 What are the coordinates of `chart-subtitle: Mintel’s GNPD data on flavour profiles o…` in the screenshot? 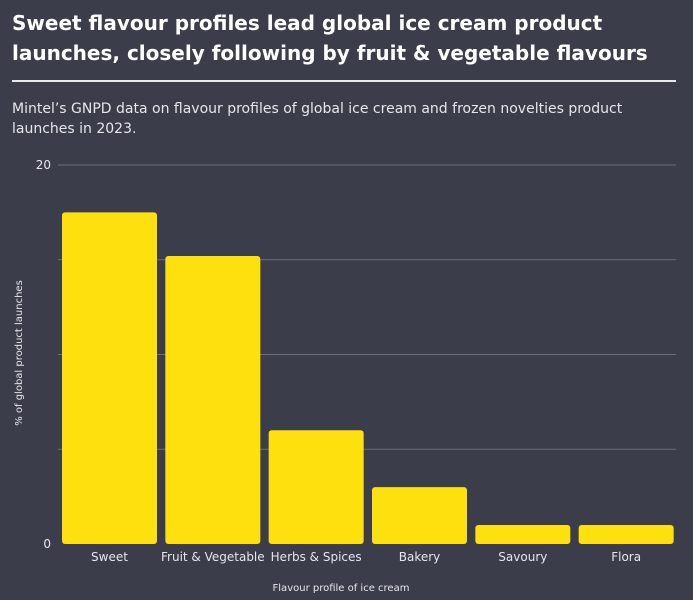 It's located at (317, 119).